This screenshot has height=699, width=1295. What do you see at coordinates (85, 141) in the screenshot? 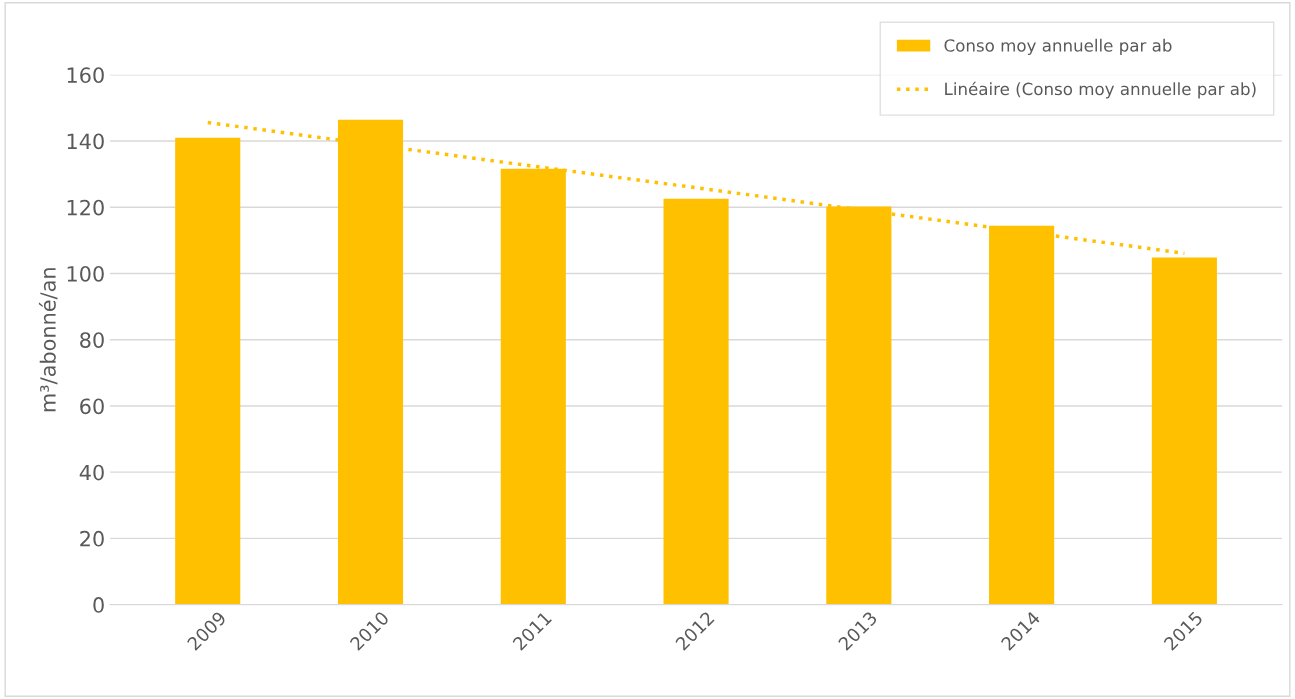
I see `y-tick-label: 140` at bounding box center [85, 141].